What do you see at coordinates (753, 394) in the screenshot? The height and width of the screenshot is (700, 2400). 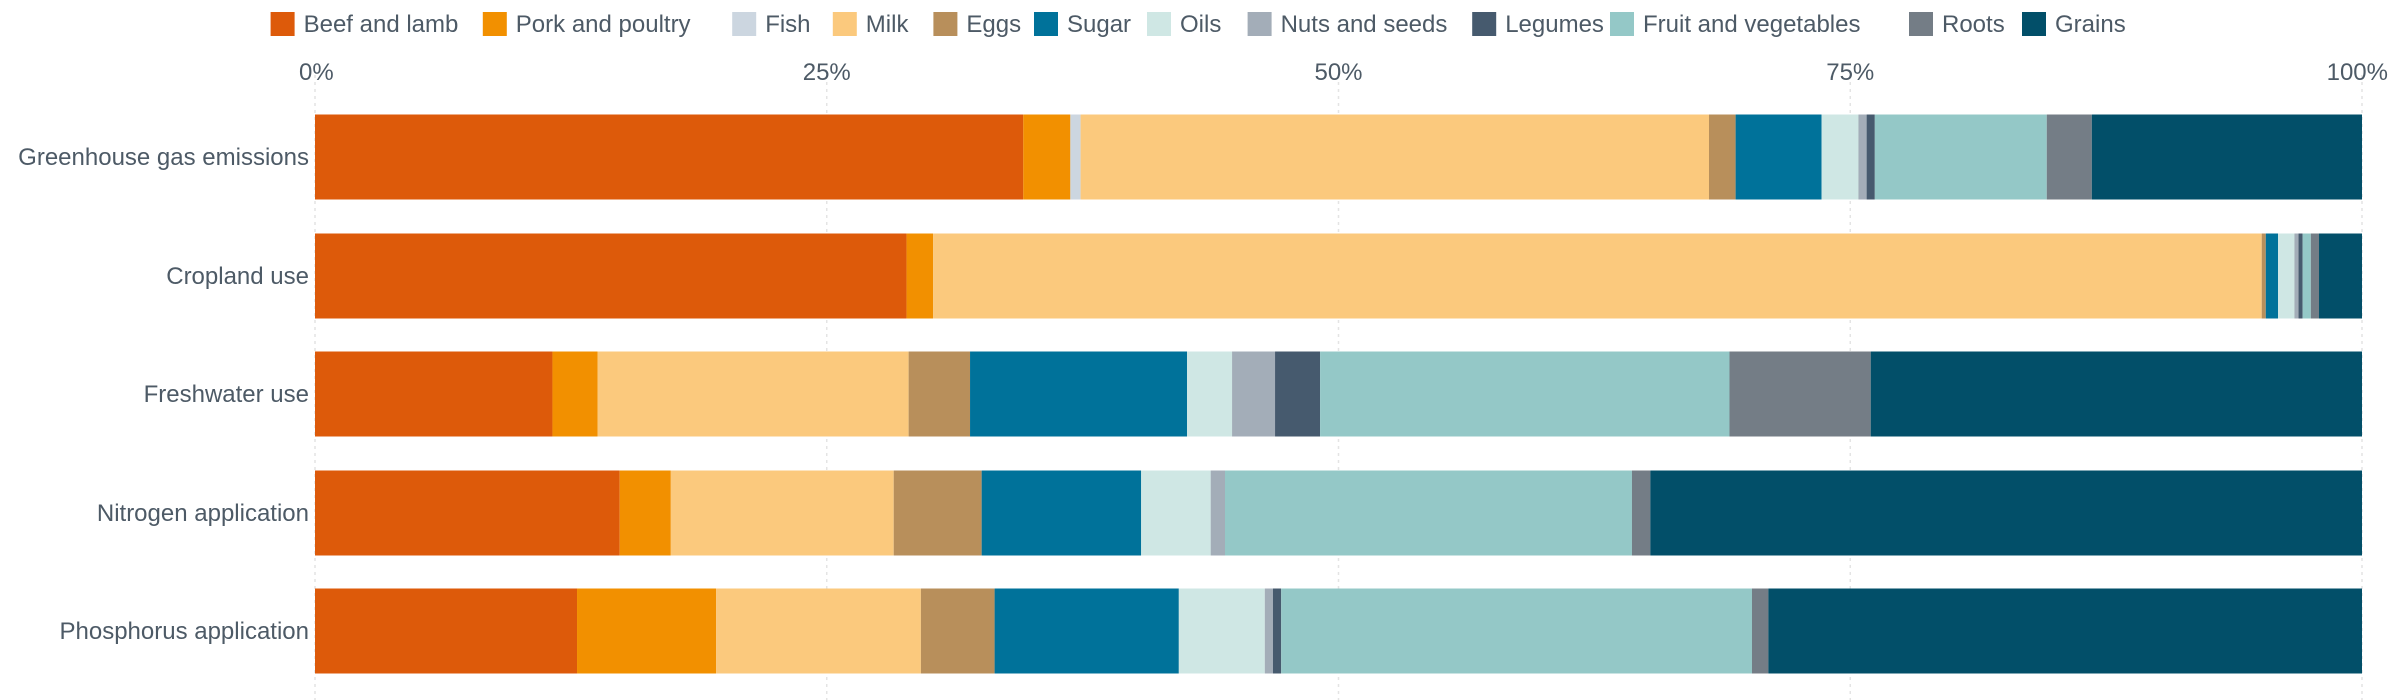 I see `bar-segment-freshwater-use-milk` at bounding box center [753, 394].